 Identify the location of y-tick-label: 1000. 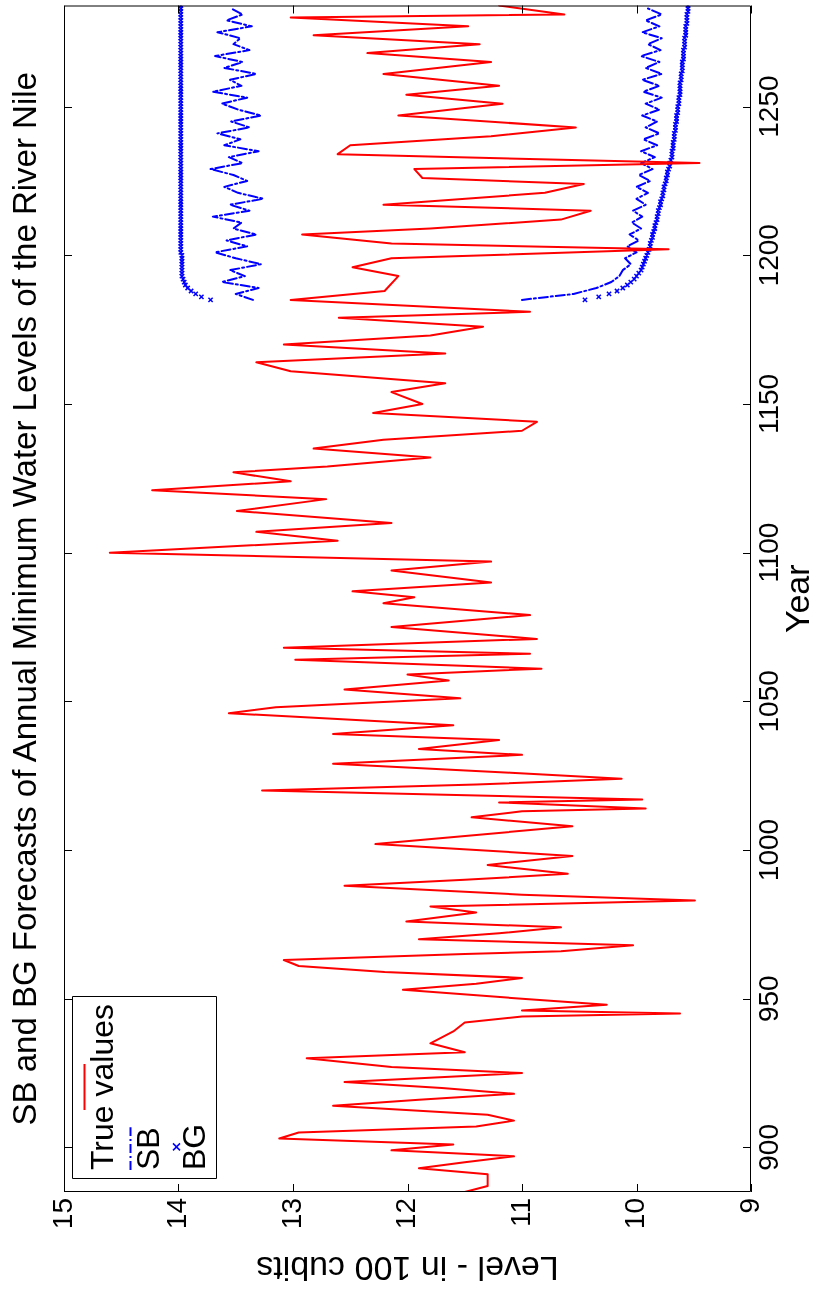
(768, 850).